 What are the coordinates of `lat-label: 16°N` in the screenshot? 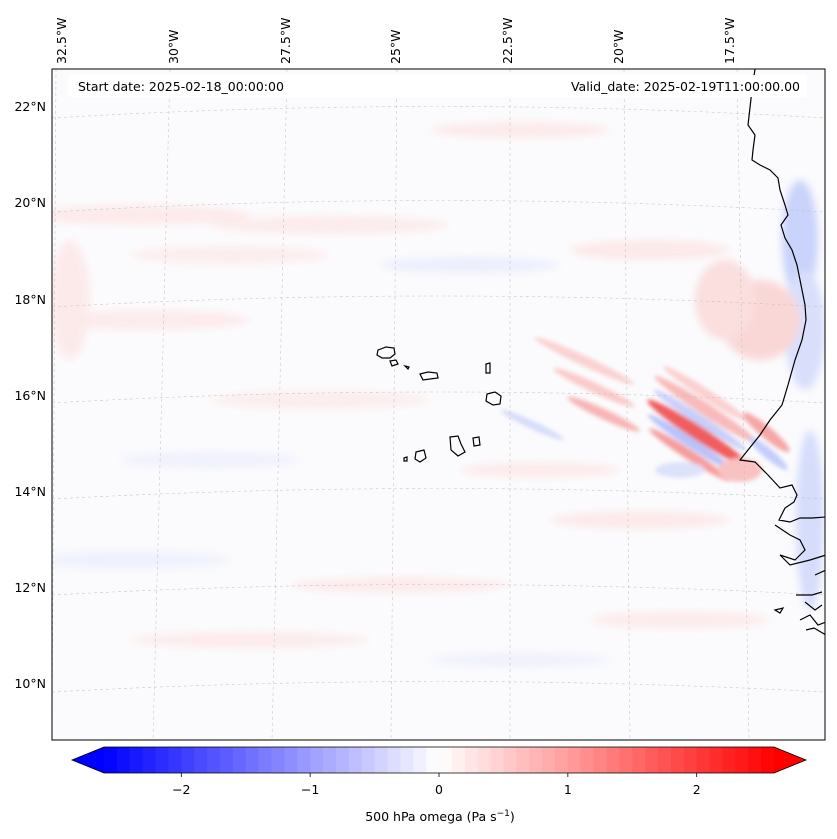 It's located at (30, 395).